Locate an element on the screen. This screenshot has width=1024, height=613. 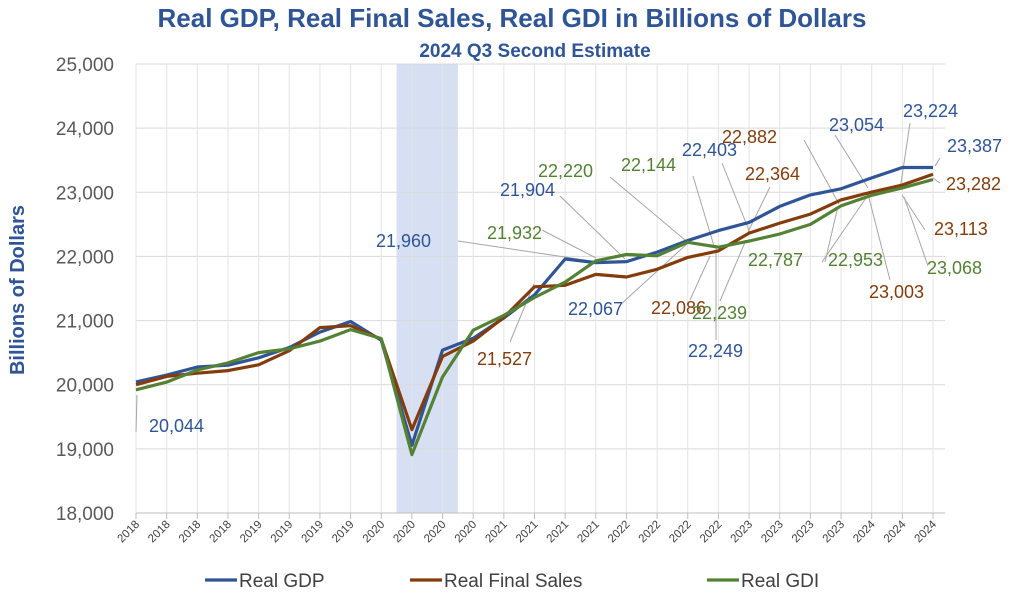
data-label: 22,882 is located at coordinates (749, 137).